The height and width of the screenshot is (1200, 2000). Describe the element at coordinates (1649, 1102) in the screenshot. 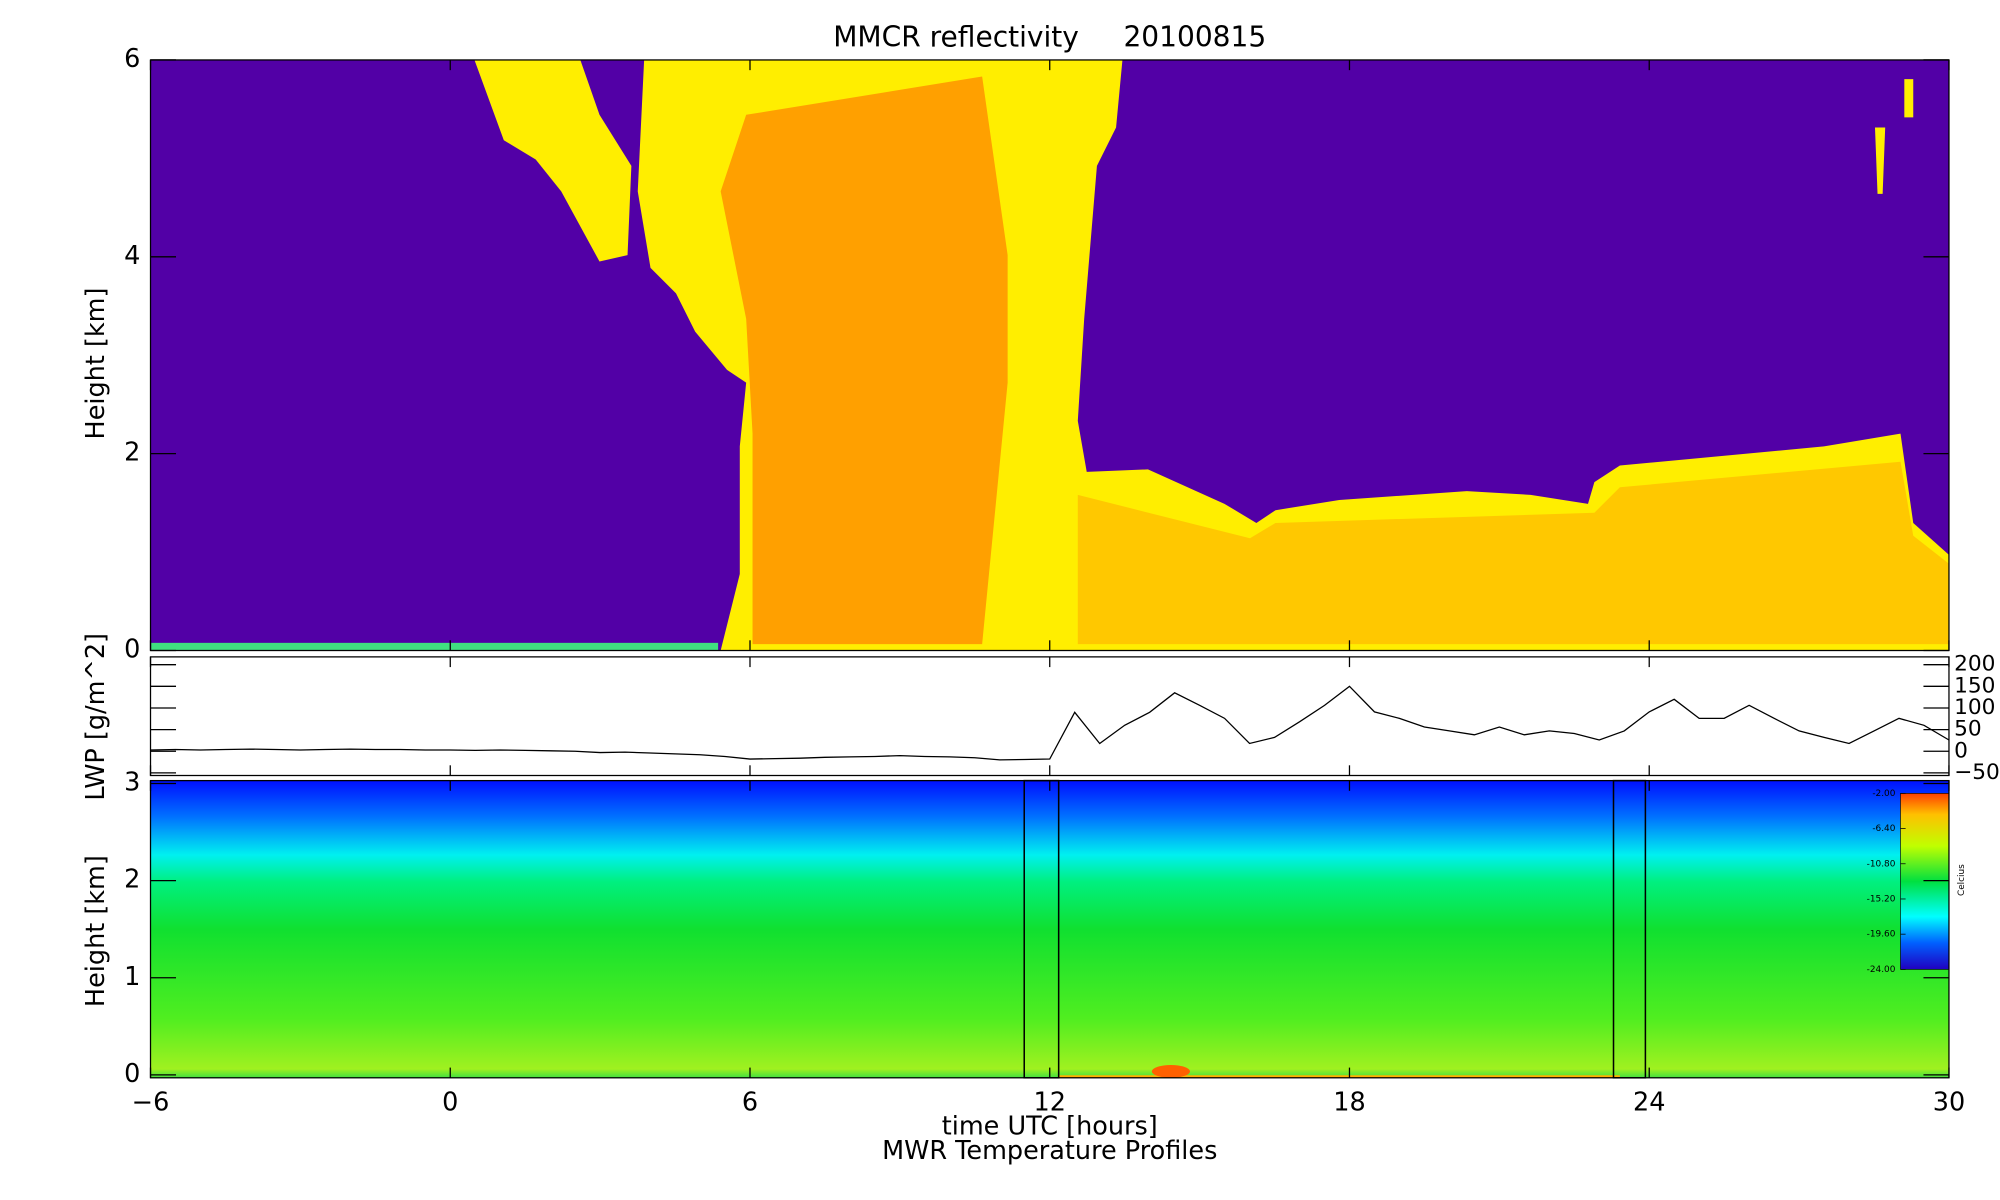

I see `x-tick-label: 24` at that location.